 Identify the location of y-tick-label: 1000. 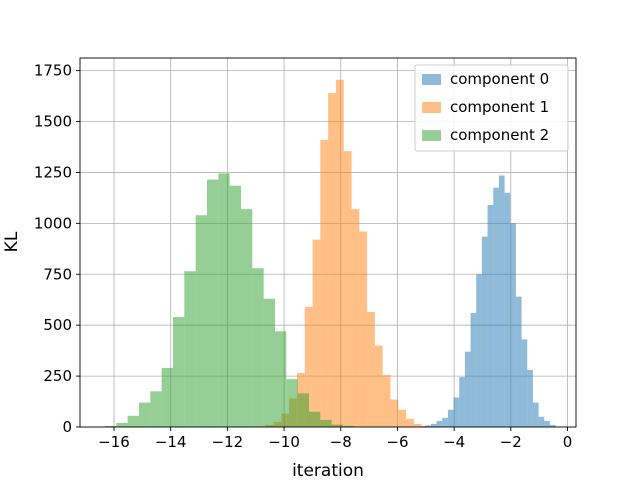
(53, 223).